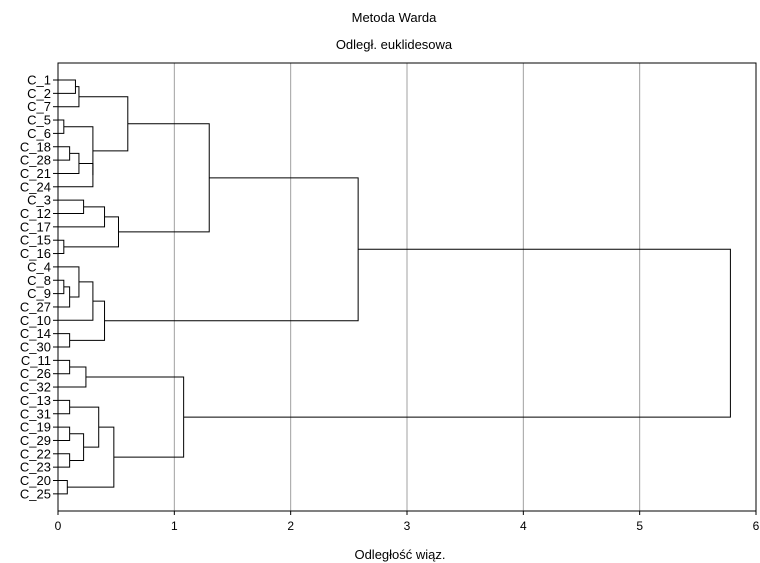 The image size is (760, 563). What do you see at coordinates (399, 554) in the screenshot?
I see `x-axis-label: Odległość wiąz.` at bounding box center [399, 554].